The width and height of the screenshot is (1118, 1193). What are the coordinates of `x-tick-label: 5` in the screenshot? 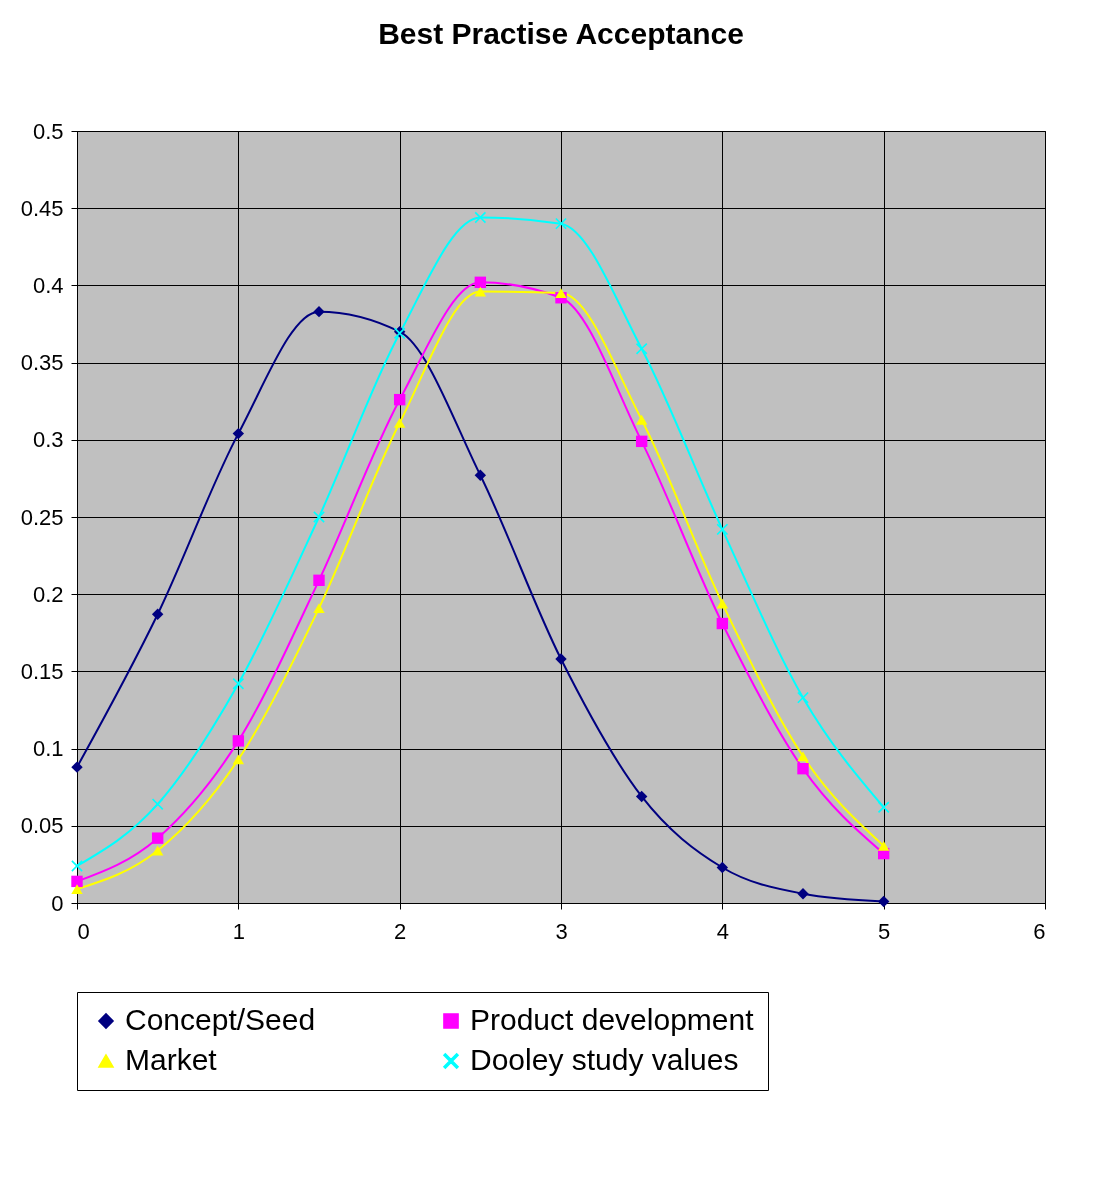 It's located at (884, 931).